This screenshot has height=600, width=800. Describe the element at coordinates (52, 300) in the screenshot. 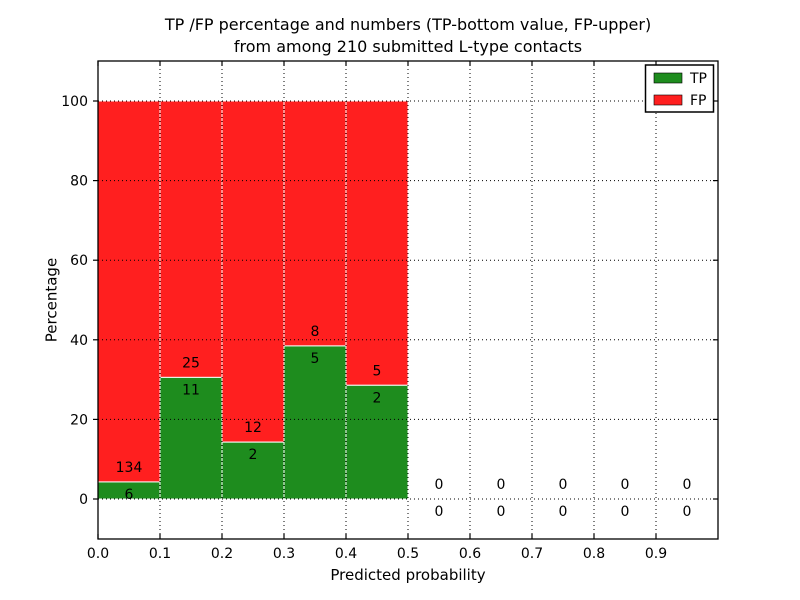

I see `y-axis-label: Percentage` at that location.